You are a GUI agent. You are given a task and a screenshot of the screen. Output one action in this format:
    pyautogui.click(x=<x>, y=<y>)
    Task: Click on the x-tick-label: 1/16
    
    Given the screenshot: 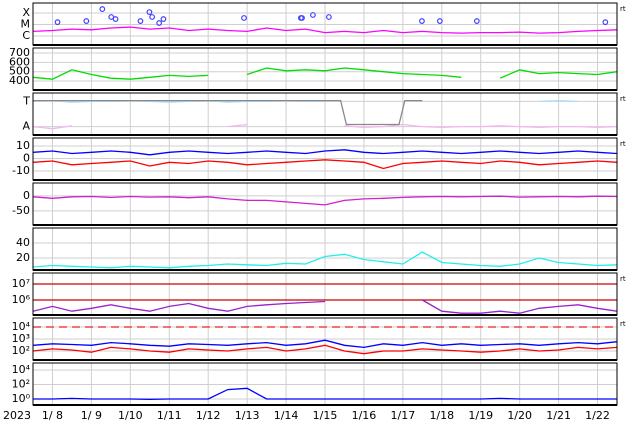 What is the action you would take?
    pyautogui.click(x=364, y=415)
    